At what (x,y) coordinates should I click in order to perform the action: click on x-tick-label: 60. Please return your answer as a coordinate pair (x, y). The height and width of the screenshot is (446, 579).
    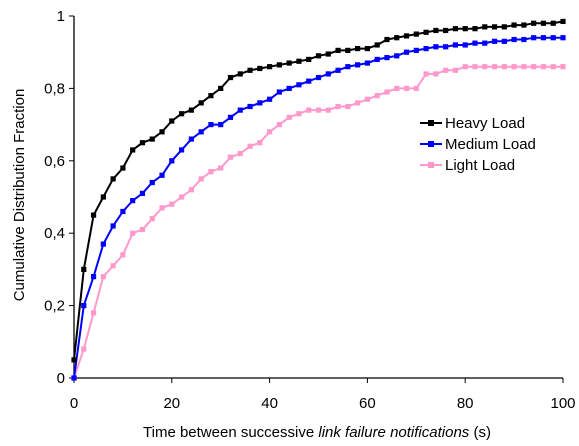
    Looking at the image, I should click on (367, 403).